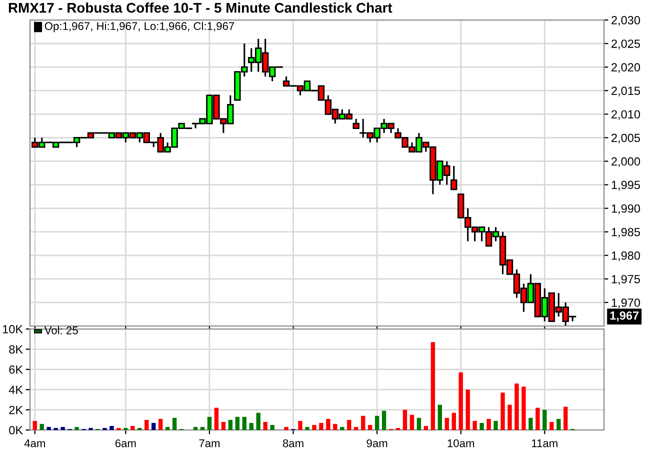 Image resolution: width=650 pixels, height=470 pixels. Describe the element at coordinates (626, 303) in the screenshot. I see `y-tick-label: 1,970` at that location.